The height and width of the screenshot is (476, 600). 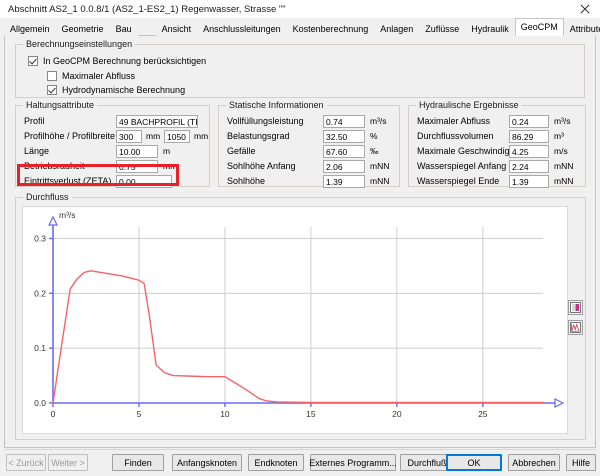 I want to click on unit-vollfuellungsleistung: m³/s, so click(x=378, y=121).